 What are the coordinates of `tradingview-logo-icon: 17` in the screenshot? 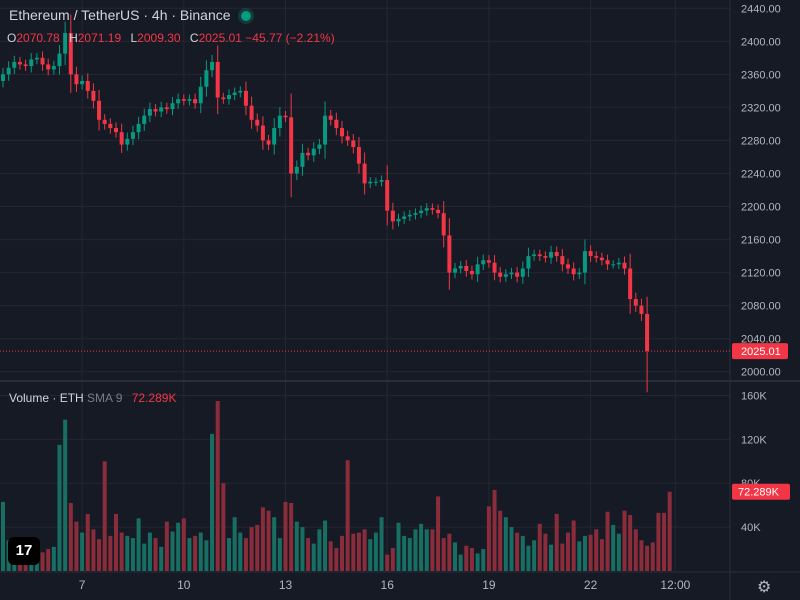 It's located at (24, 551).